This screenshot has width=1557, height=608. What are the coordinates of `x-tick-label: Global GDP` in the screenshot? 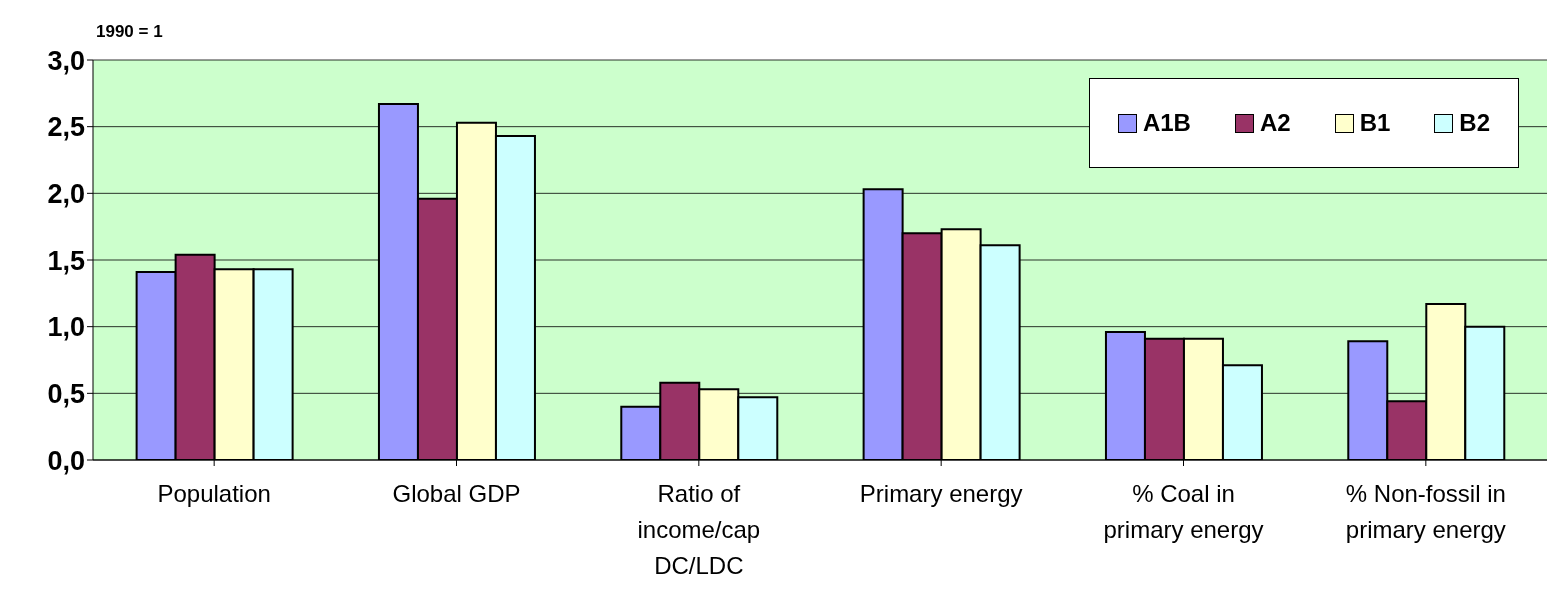 It's located at (456, 493).